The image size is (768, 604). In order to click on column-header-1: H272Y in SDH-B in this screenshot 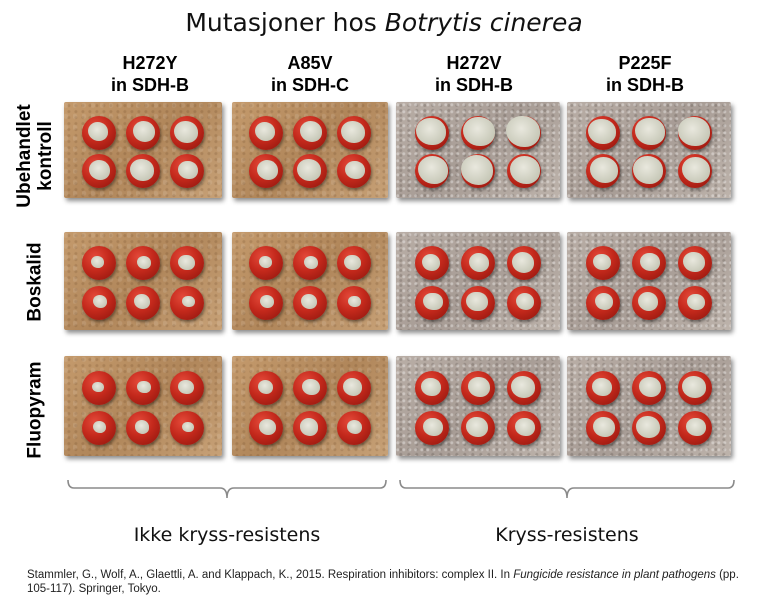, I will do `click(150, 74)`.